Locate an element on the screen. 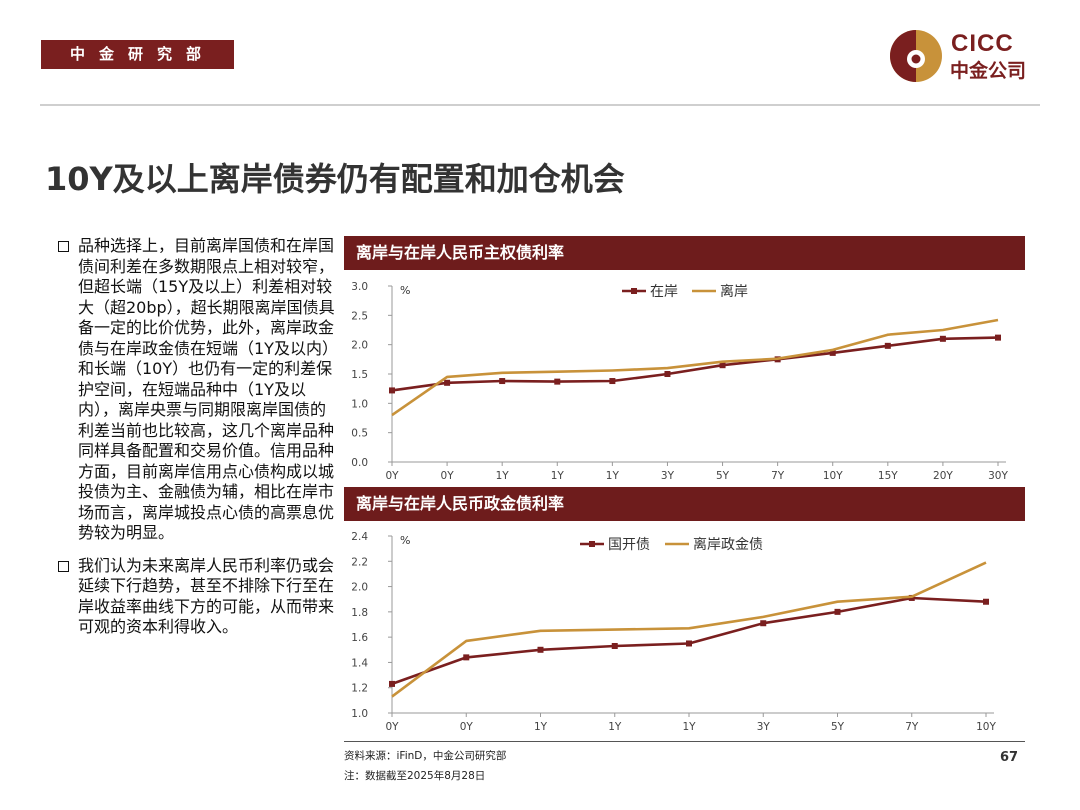 This screenshot has width=1080, height=810. y-tick-label: 1.5 is located at coordinates (359, 375).